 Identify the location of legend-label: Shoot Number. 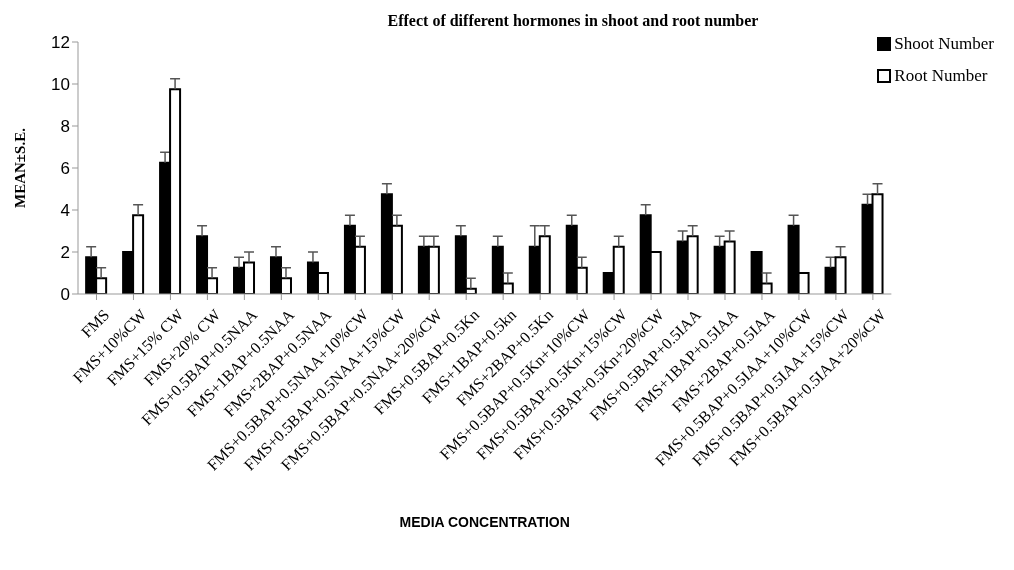
(944, 44).